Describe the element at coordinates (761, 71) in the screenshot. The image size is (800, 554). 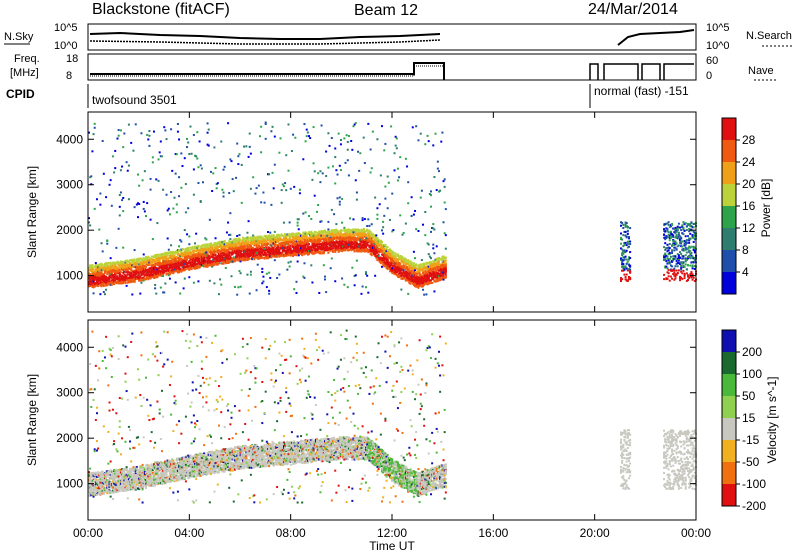
I see `nave-label: Nave` at that location.